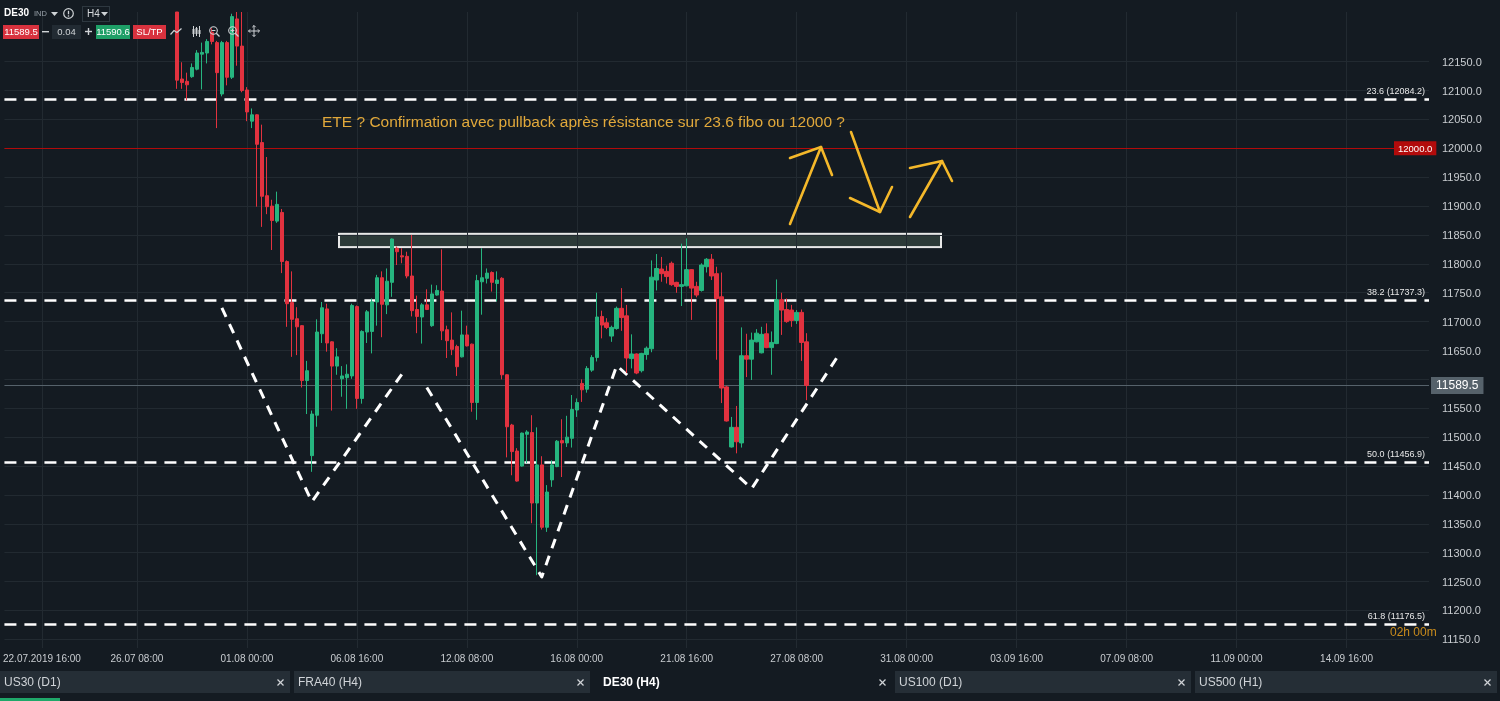 This screenshot has width=1500, height=701. What do you see at coordinates (797, 658) in the screenshot?
I see `x-tick-label: 27.08 08:00` at bounding box center [797, 658].